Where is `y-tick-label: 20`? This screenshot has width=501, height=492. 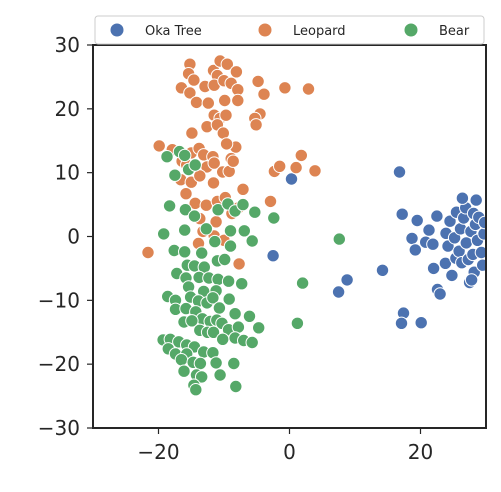 y-tick-label: 20 is located at coordinates (67, 109).